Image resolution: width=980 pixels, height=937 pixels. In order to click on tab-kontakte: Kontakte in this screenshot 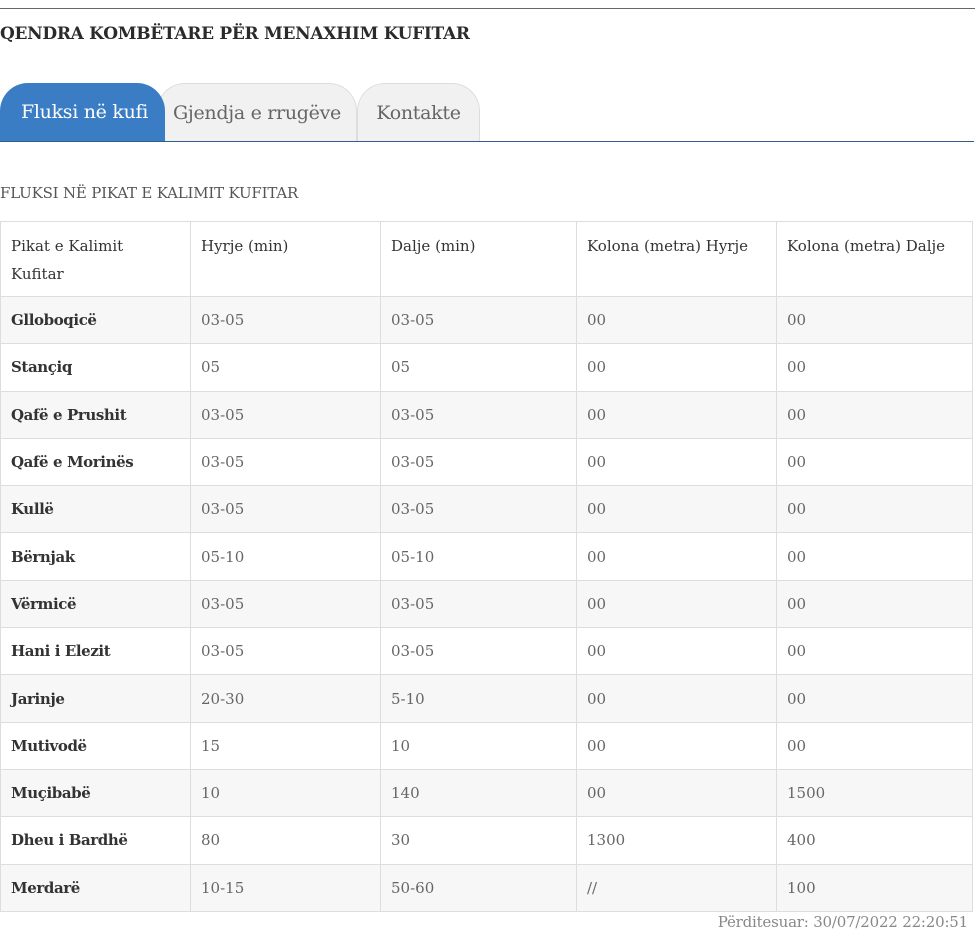, I will do `click(418, 112)`.